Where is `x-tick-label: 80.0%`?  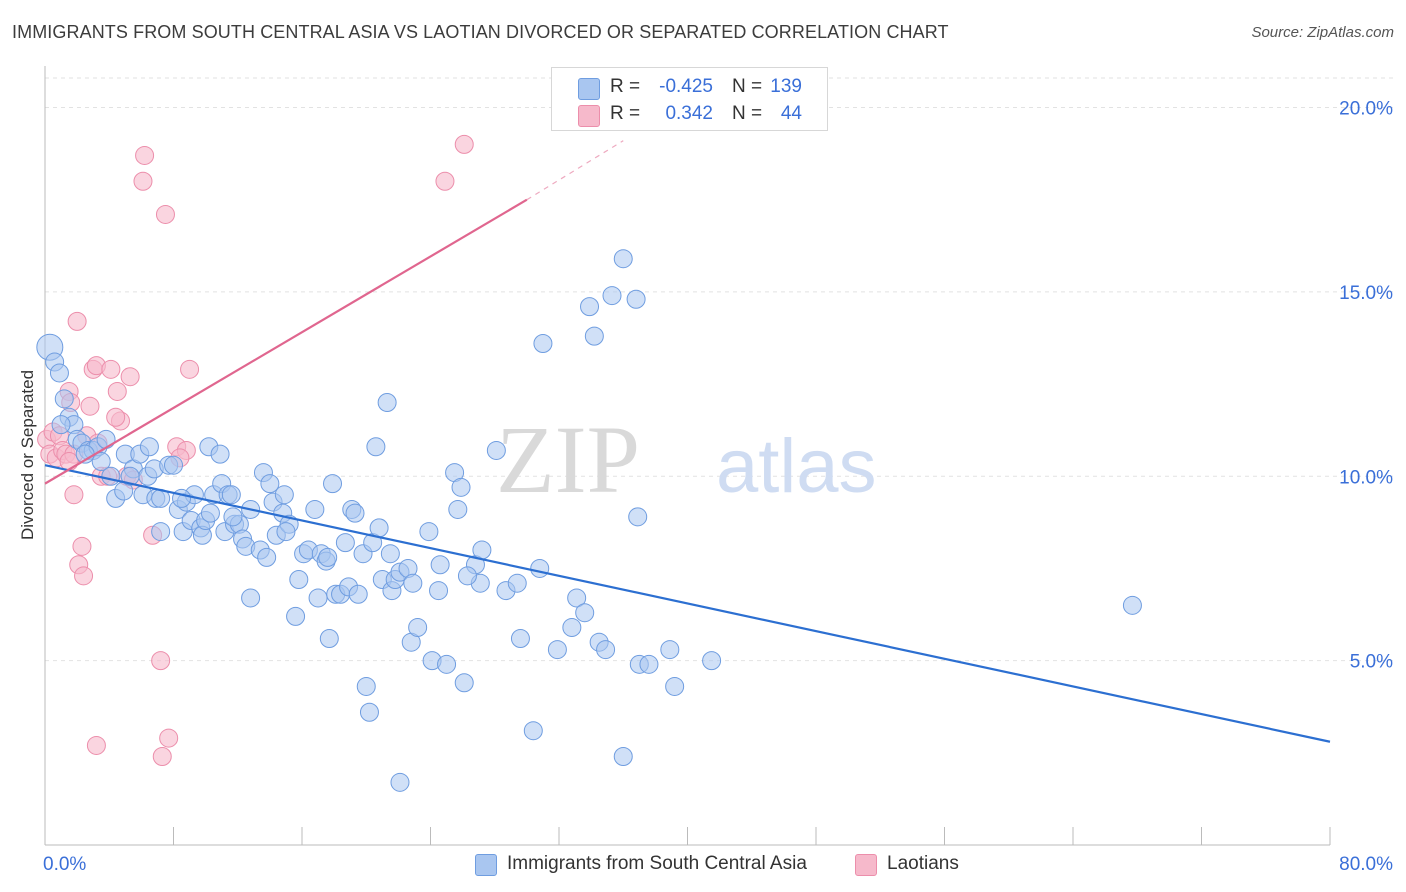
x-tick-label: 80.0% is located at coordinates (1366, 864).